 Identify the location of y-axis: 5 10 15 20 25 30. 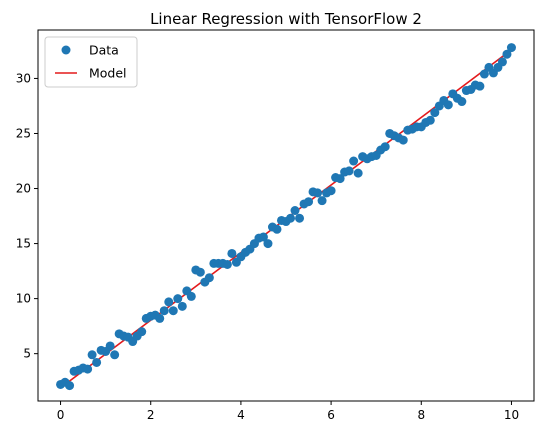
(27, 216).